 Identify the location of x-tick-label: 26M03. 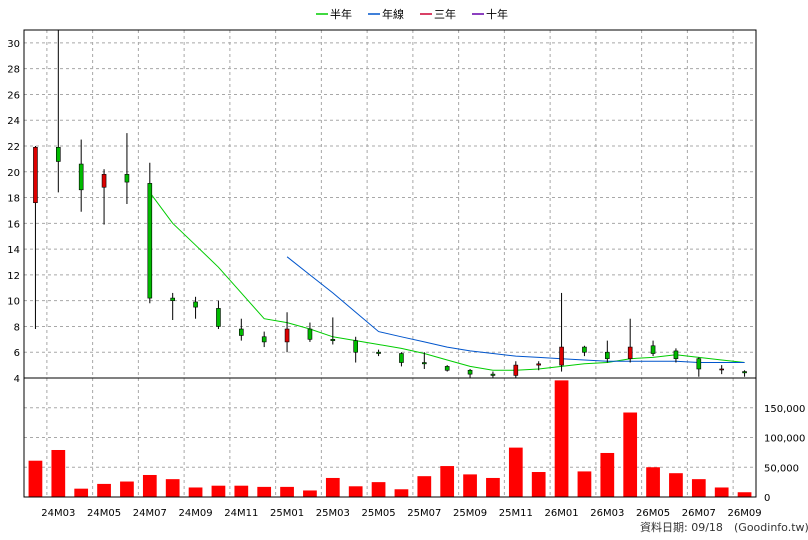
(607, 513).